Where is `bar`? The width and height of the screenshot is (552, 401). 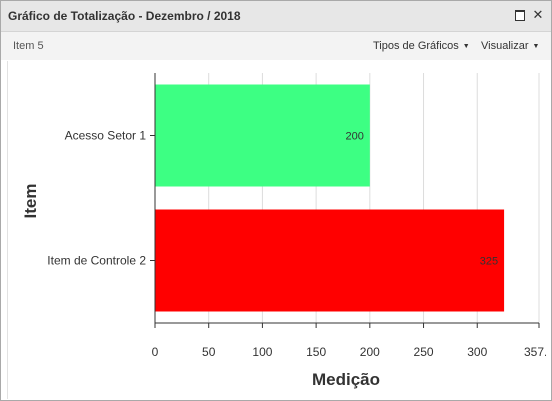 bar is located at coordinates (262, 135).